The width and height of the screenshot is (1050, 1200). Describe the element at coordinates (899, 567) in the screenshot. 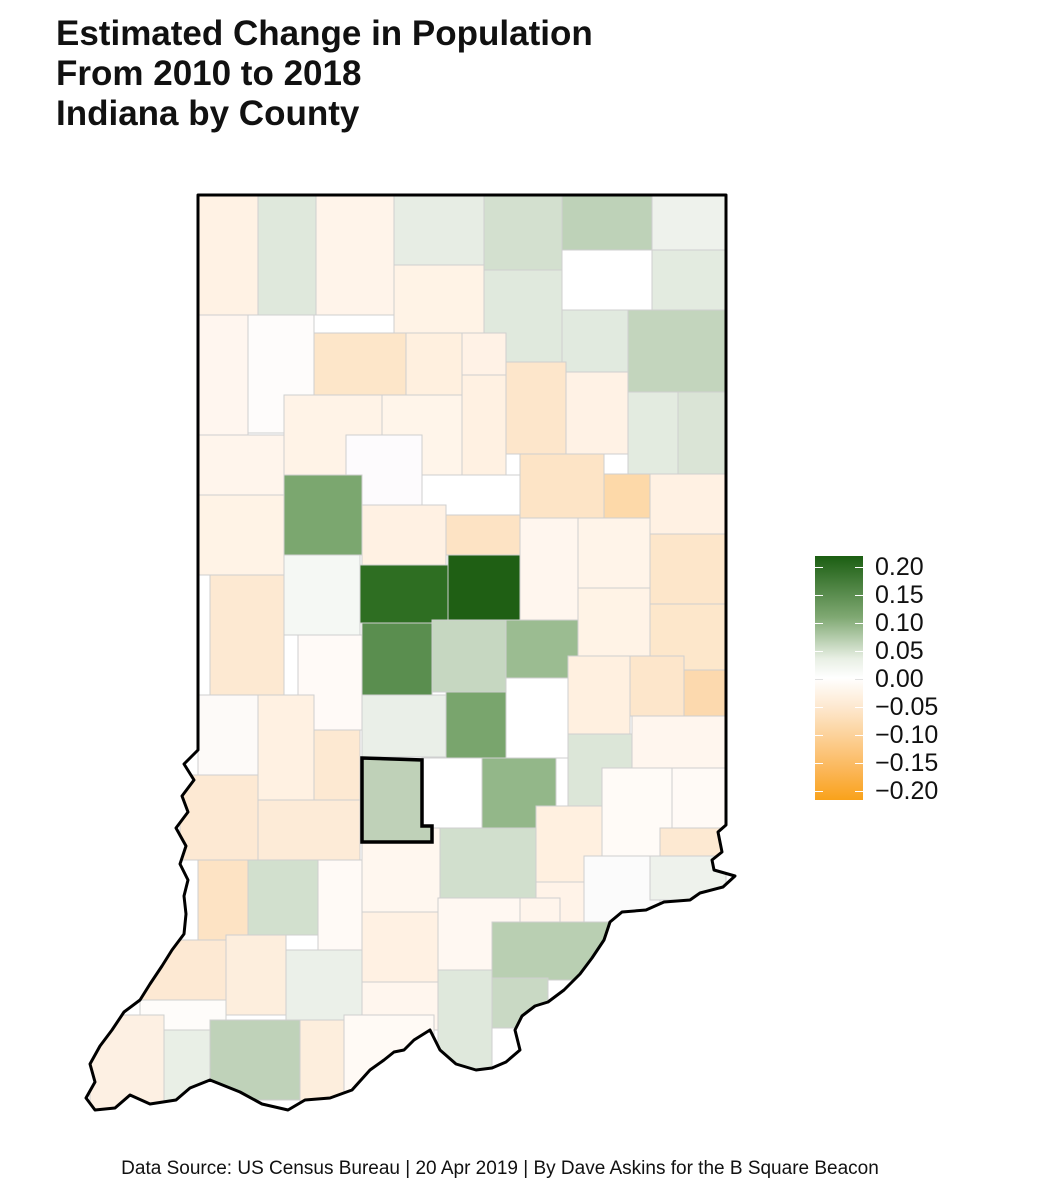

I see `legend-label-0-20: 0.20` at that location.